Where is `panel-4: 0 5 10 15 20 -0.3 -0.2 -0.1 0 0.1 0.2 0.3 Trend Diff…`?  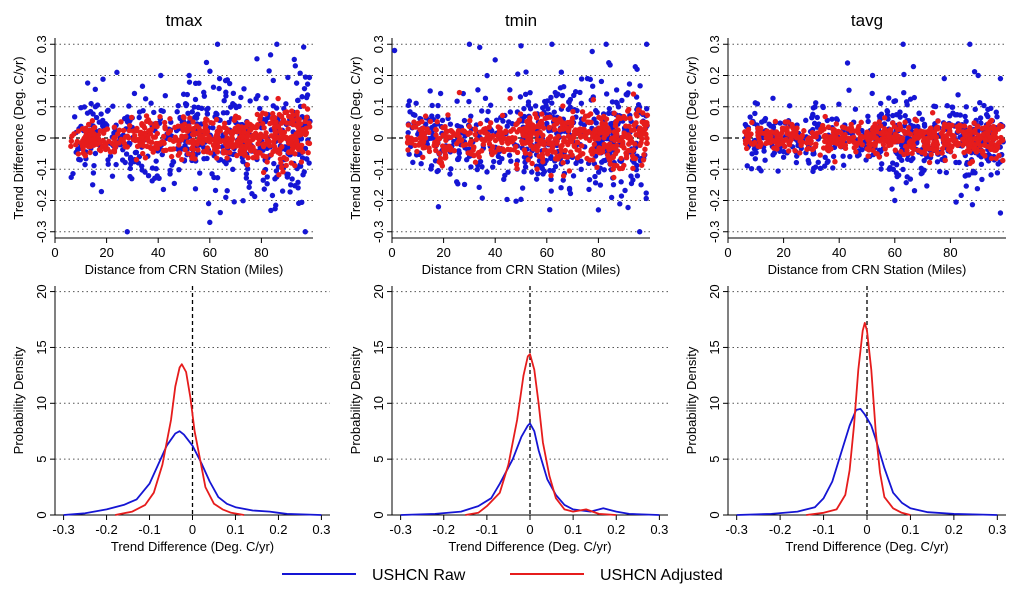 panel-4: 0 5 10 15 20 -0.3 -0.2 -0.1 0 0.1 0.2 0.3 Trend Diff… is located at coordinates (508, 419).